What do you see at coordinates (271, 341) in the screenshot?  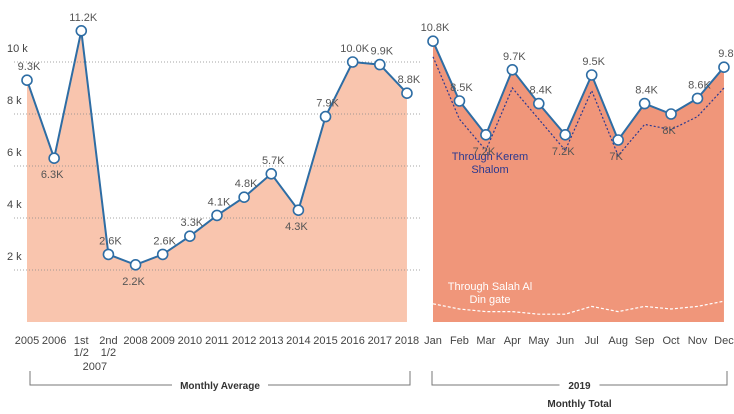 I see `x-tick-label: 2013` at bounding box center [271, 341].